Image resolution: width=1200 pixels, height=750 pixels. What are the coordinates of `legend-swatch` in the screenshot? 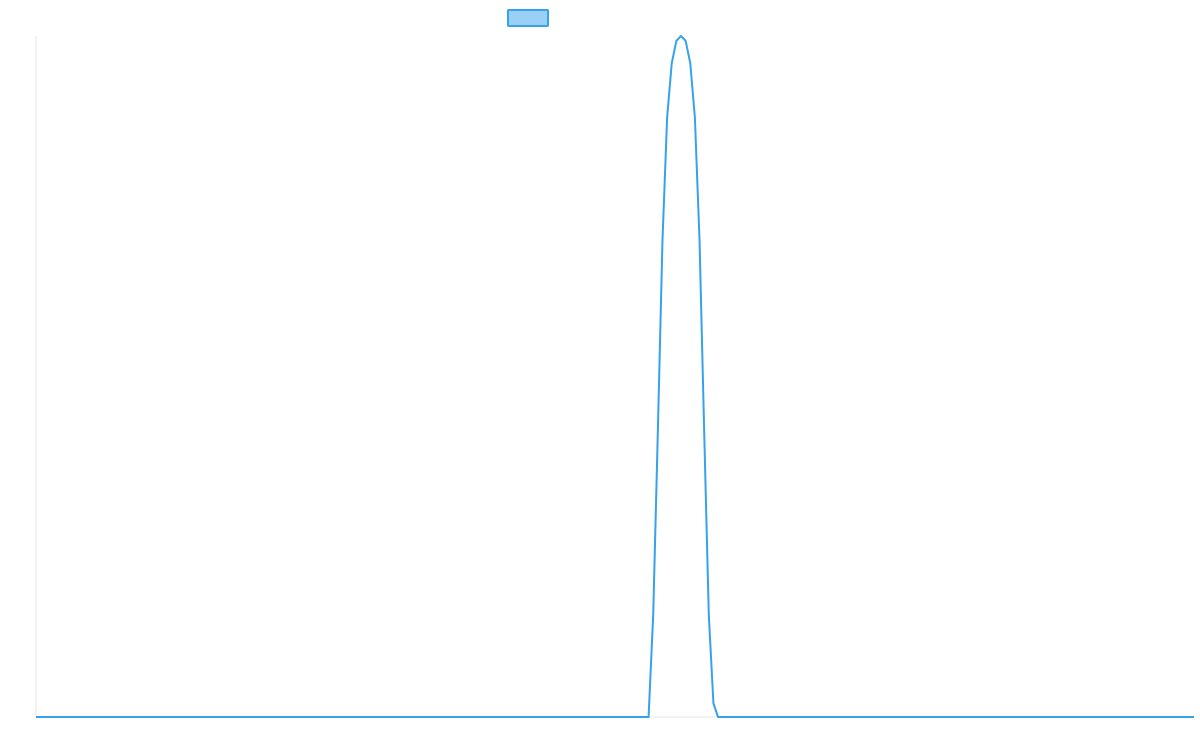 It's located at (528, 18).